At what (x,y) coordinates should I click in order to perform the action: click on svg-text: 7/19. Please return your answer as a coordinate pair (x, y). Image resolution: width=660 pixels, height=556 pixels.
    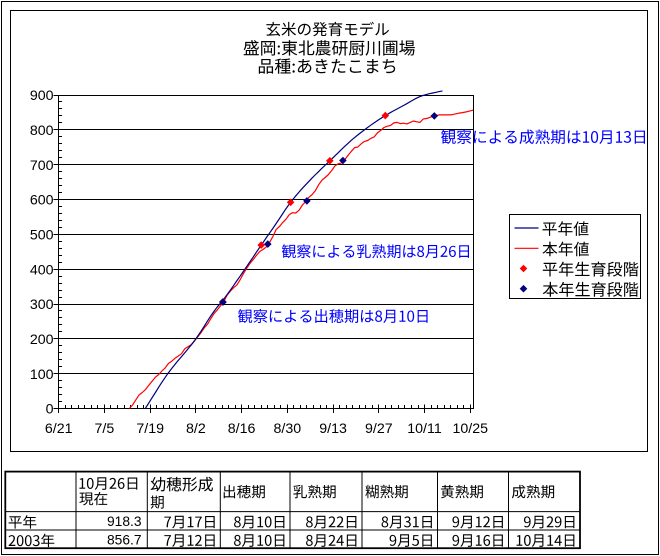
    Looking at the image, I should click on (150, 429).